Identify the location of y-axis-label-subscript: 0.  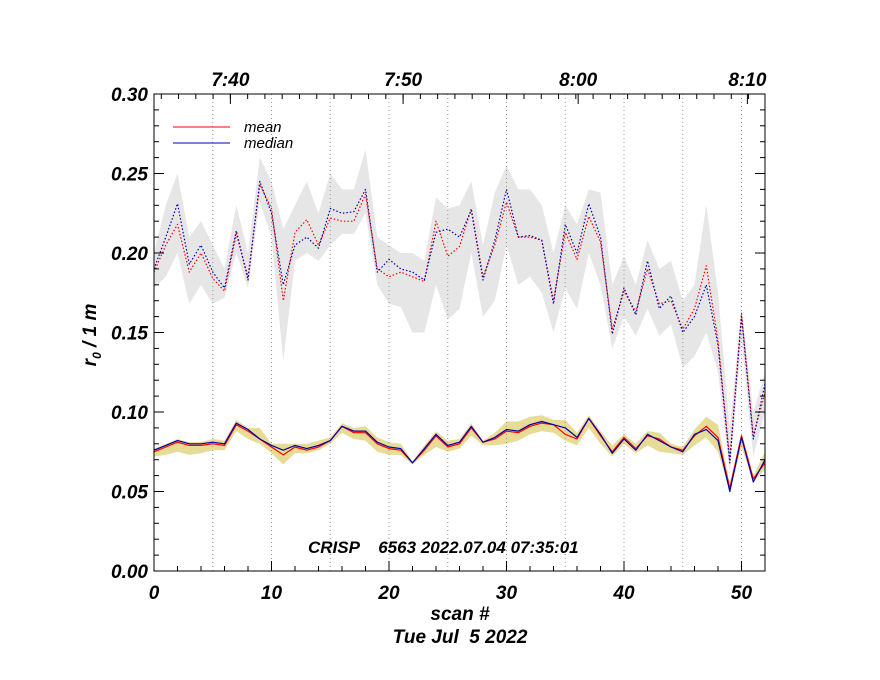
(97, 355).